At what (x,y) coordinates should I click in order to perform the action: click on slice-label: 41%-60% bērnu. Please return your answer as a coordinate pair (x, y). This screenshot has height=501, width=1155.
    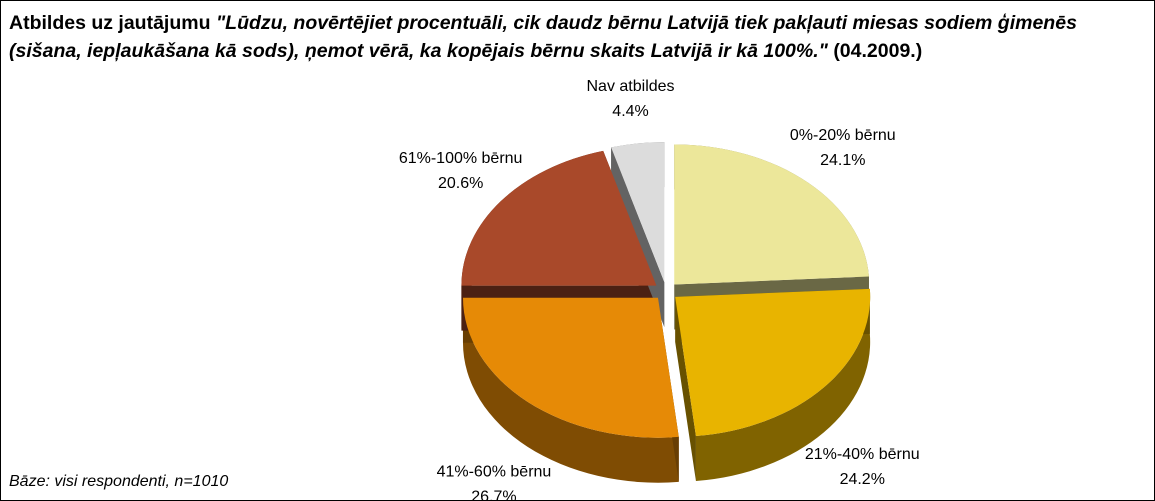
    Looking at the image, I should click on (494, 472).